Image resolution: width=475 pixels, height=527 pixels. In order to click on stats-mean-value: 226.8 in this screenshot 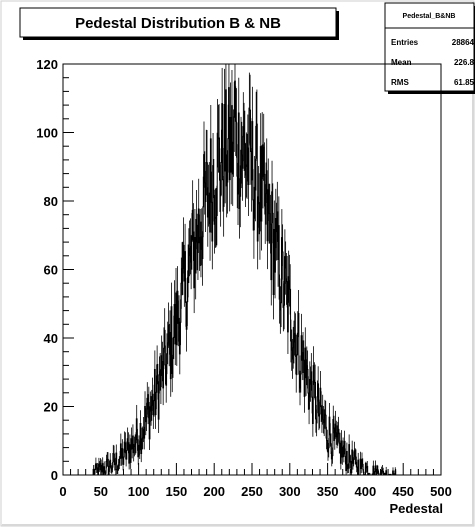, I will do `click(464, 62)`.